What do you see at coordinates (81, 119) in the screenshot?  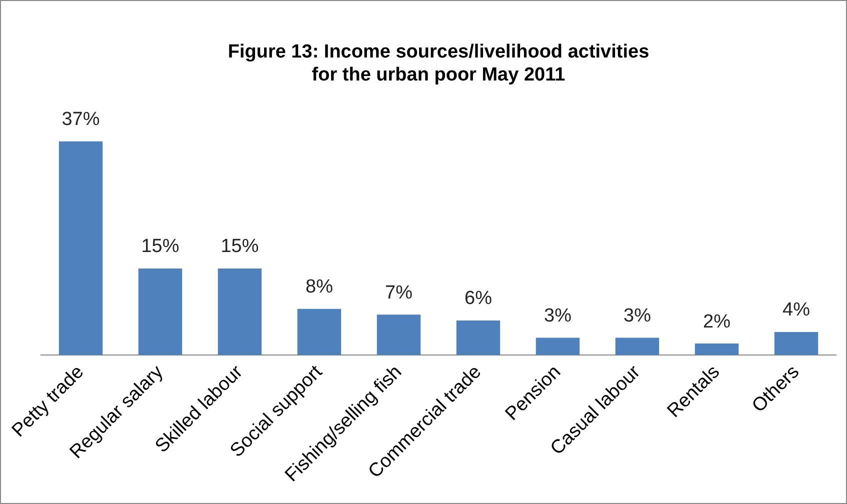 I see `data-label: 37%` at bounding box center [81, 119].